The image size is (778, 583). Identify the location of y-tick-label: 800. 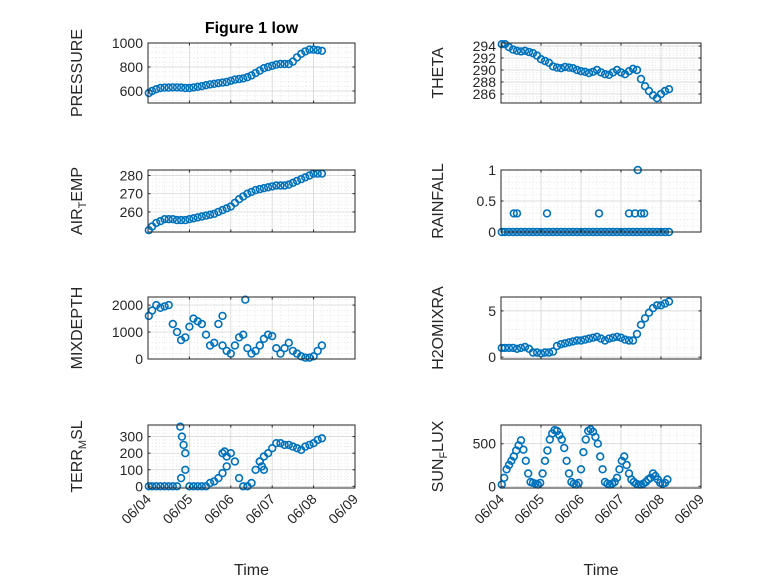
(132, 67).